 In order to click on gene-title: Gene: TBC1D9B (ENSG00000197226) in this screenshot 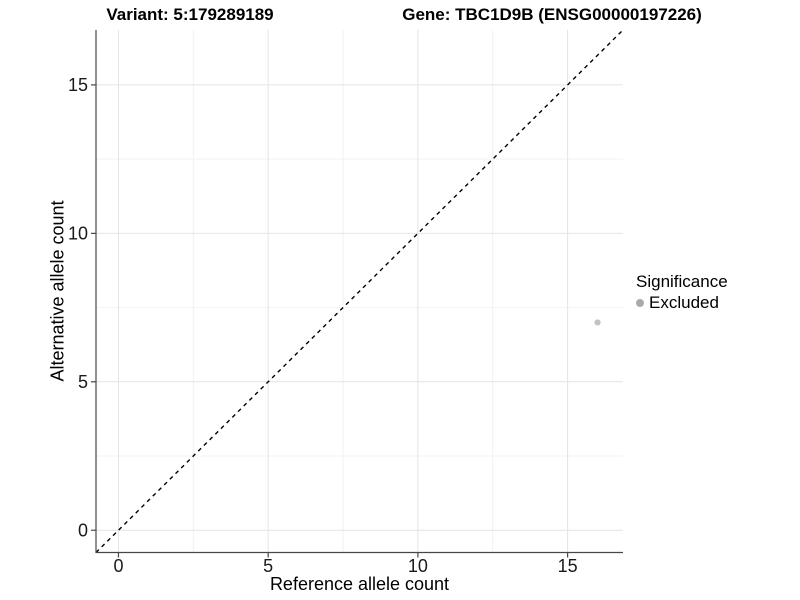, I will do `click(552, 14)`.